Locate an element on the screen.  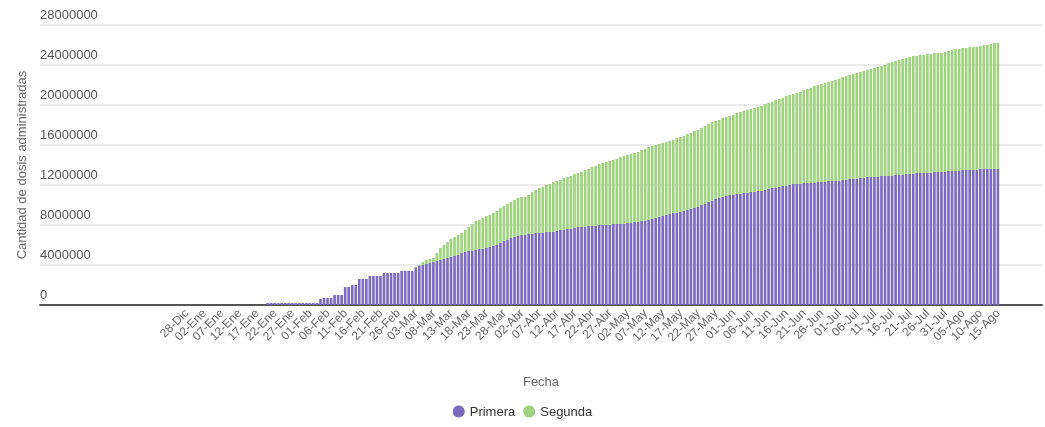
y-tick-label: 0 is located at coordinates (44, 294).